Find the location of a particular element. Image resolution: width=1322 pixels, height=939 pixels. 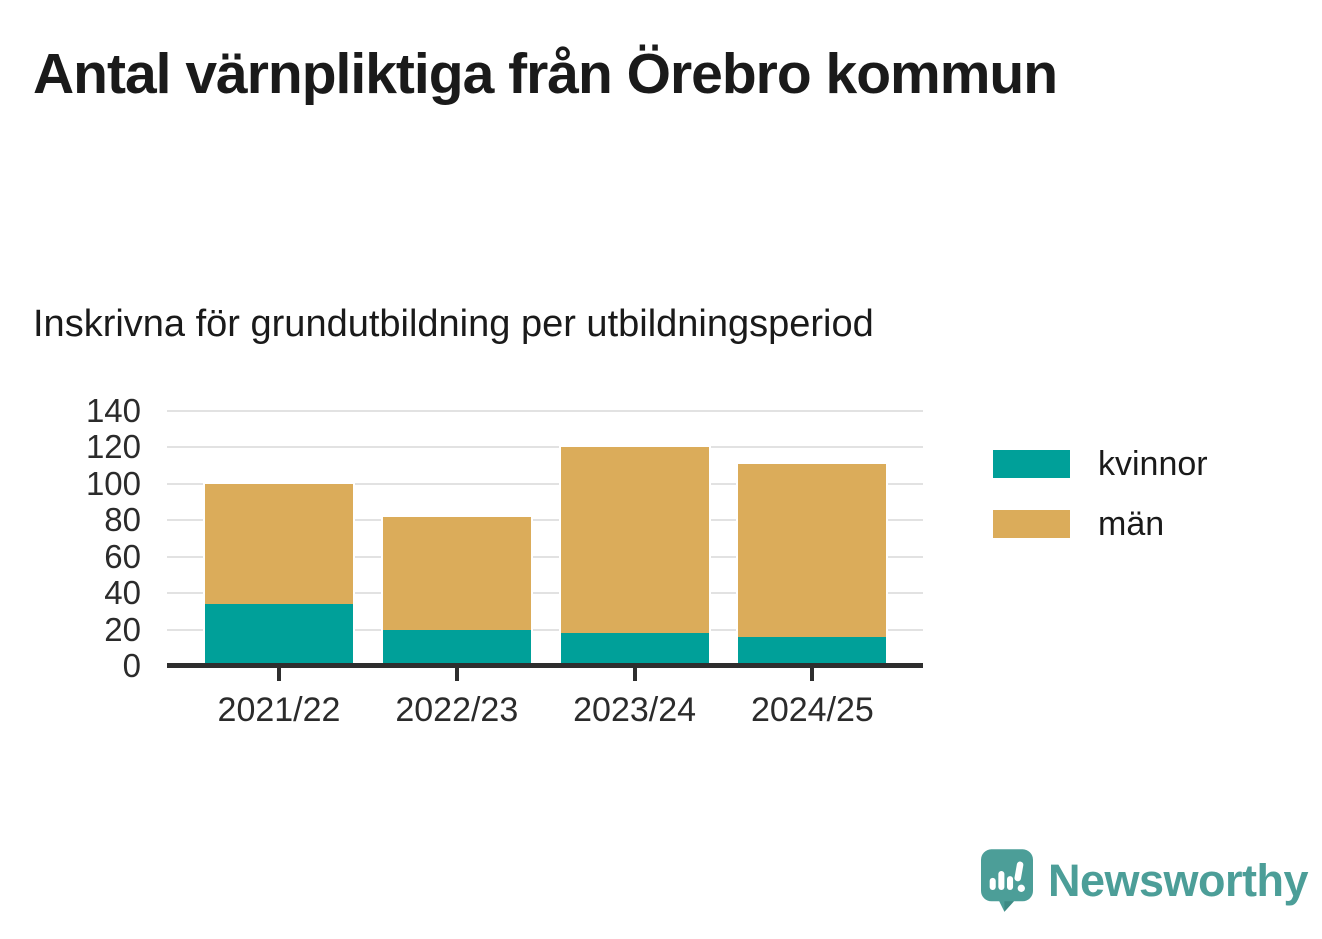

x-tick-label: 2022/23 is located at coordinates (457, 710).